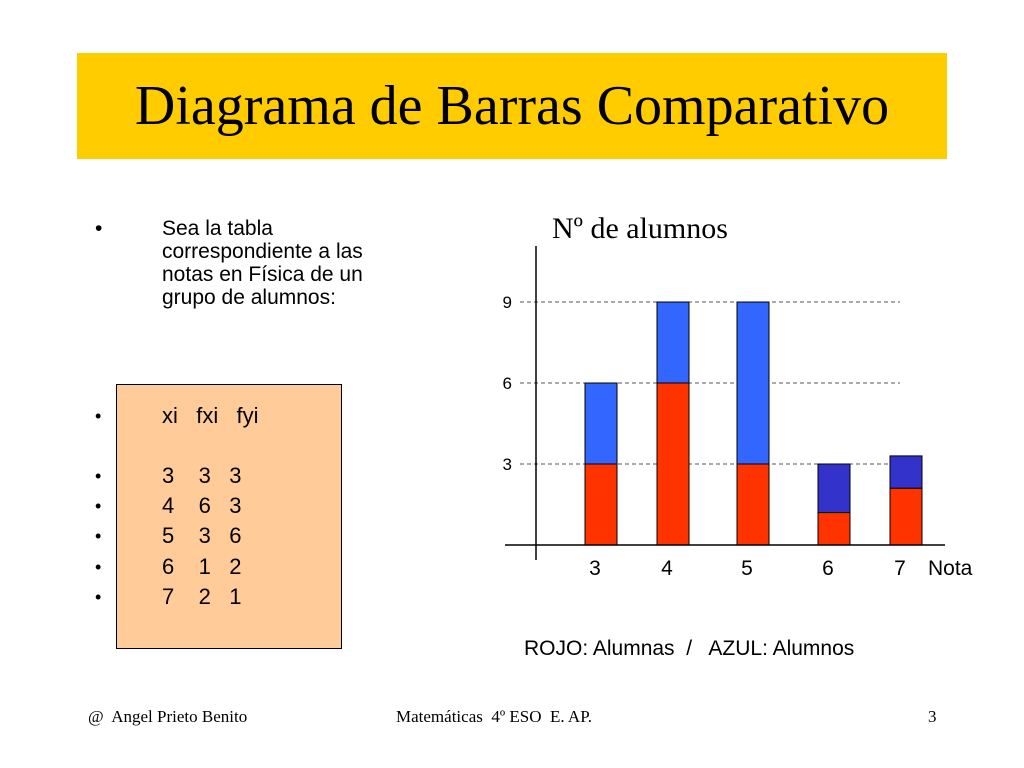 Image resolution: width=1024 pixels, height=768 pixels. What do you see at coordinates (202, 535) in the screenshot?
I see `table-row-values: 5 3 6` at bounding box center [202, 535].